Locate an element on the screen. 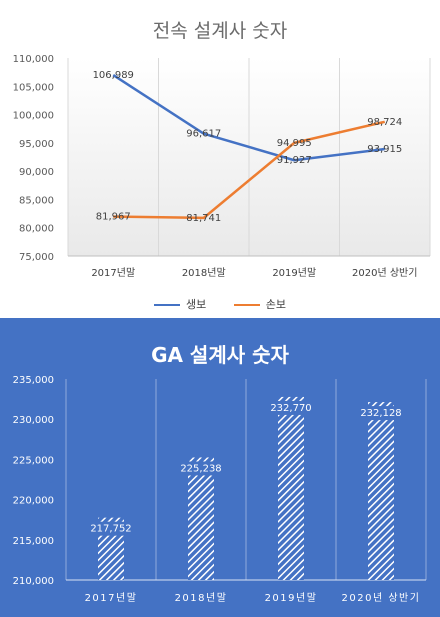 This screenshot has height=617, width=440. legend-label-nonlife: 손보 is located at coordinates (275, 304).